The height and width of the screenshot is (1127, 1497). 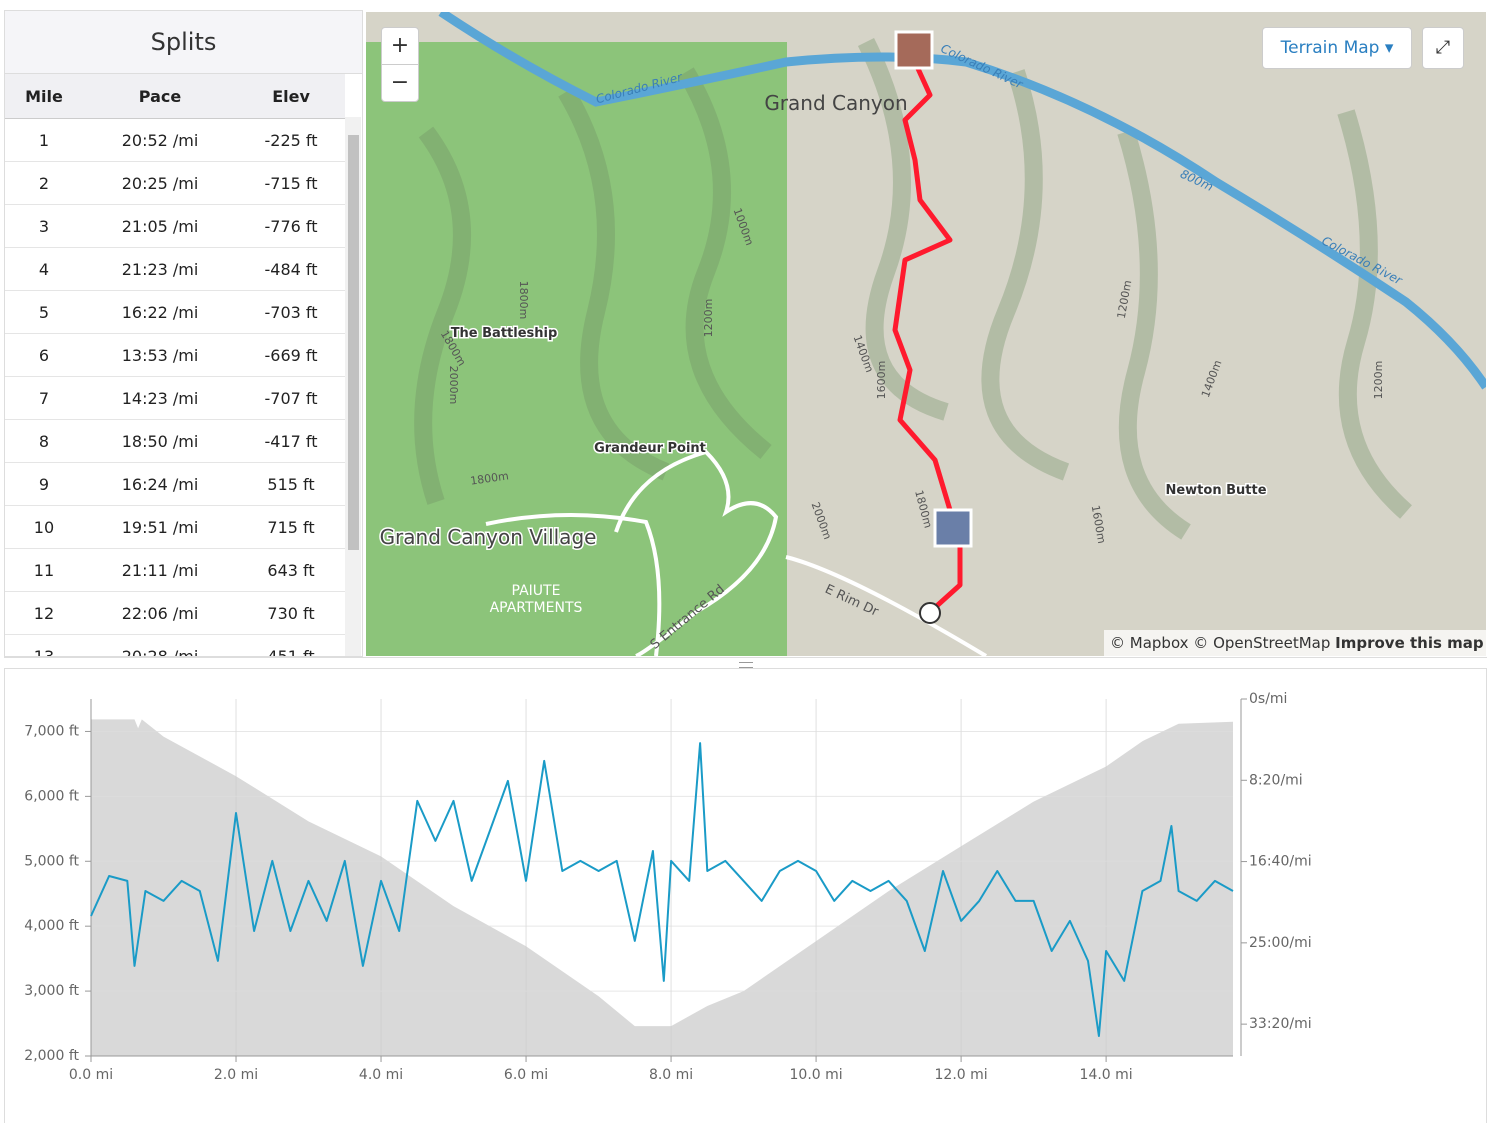 I want to click on split-cell: -669 ft, so click(x=291, y=355).